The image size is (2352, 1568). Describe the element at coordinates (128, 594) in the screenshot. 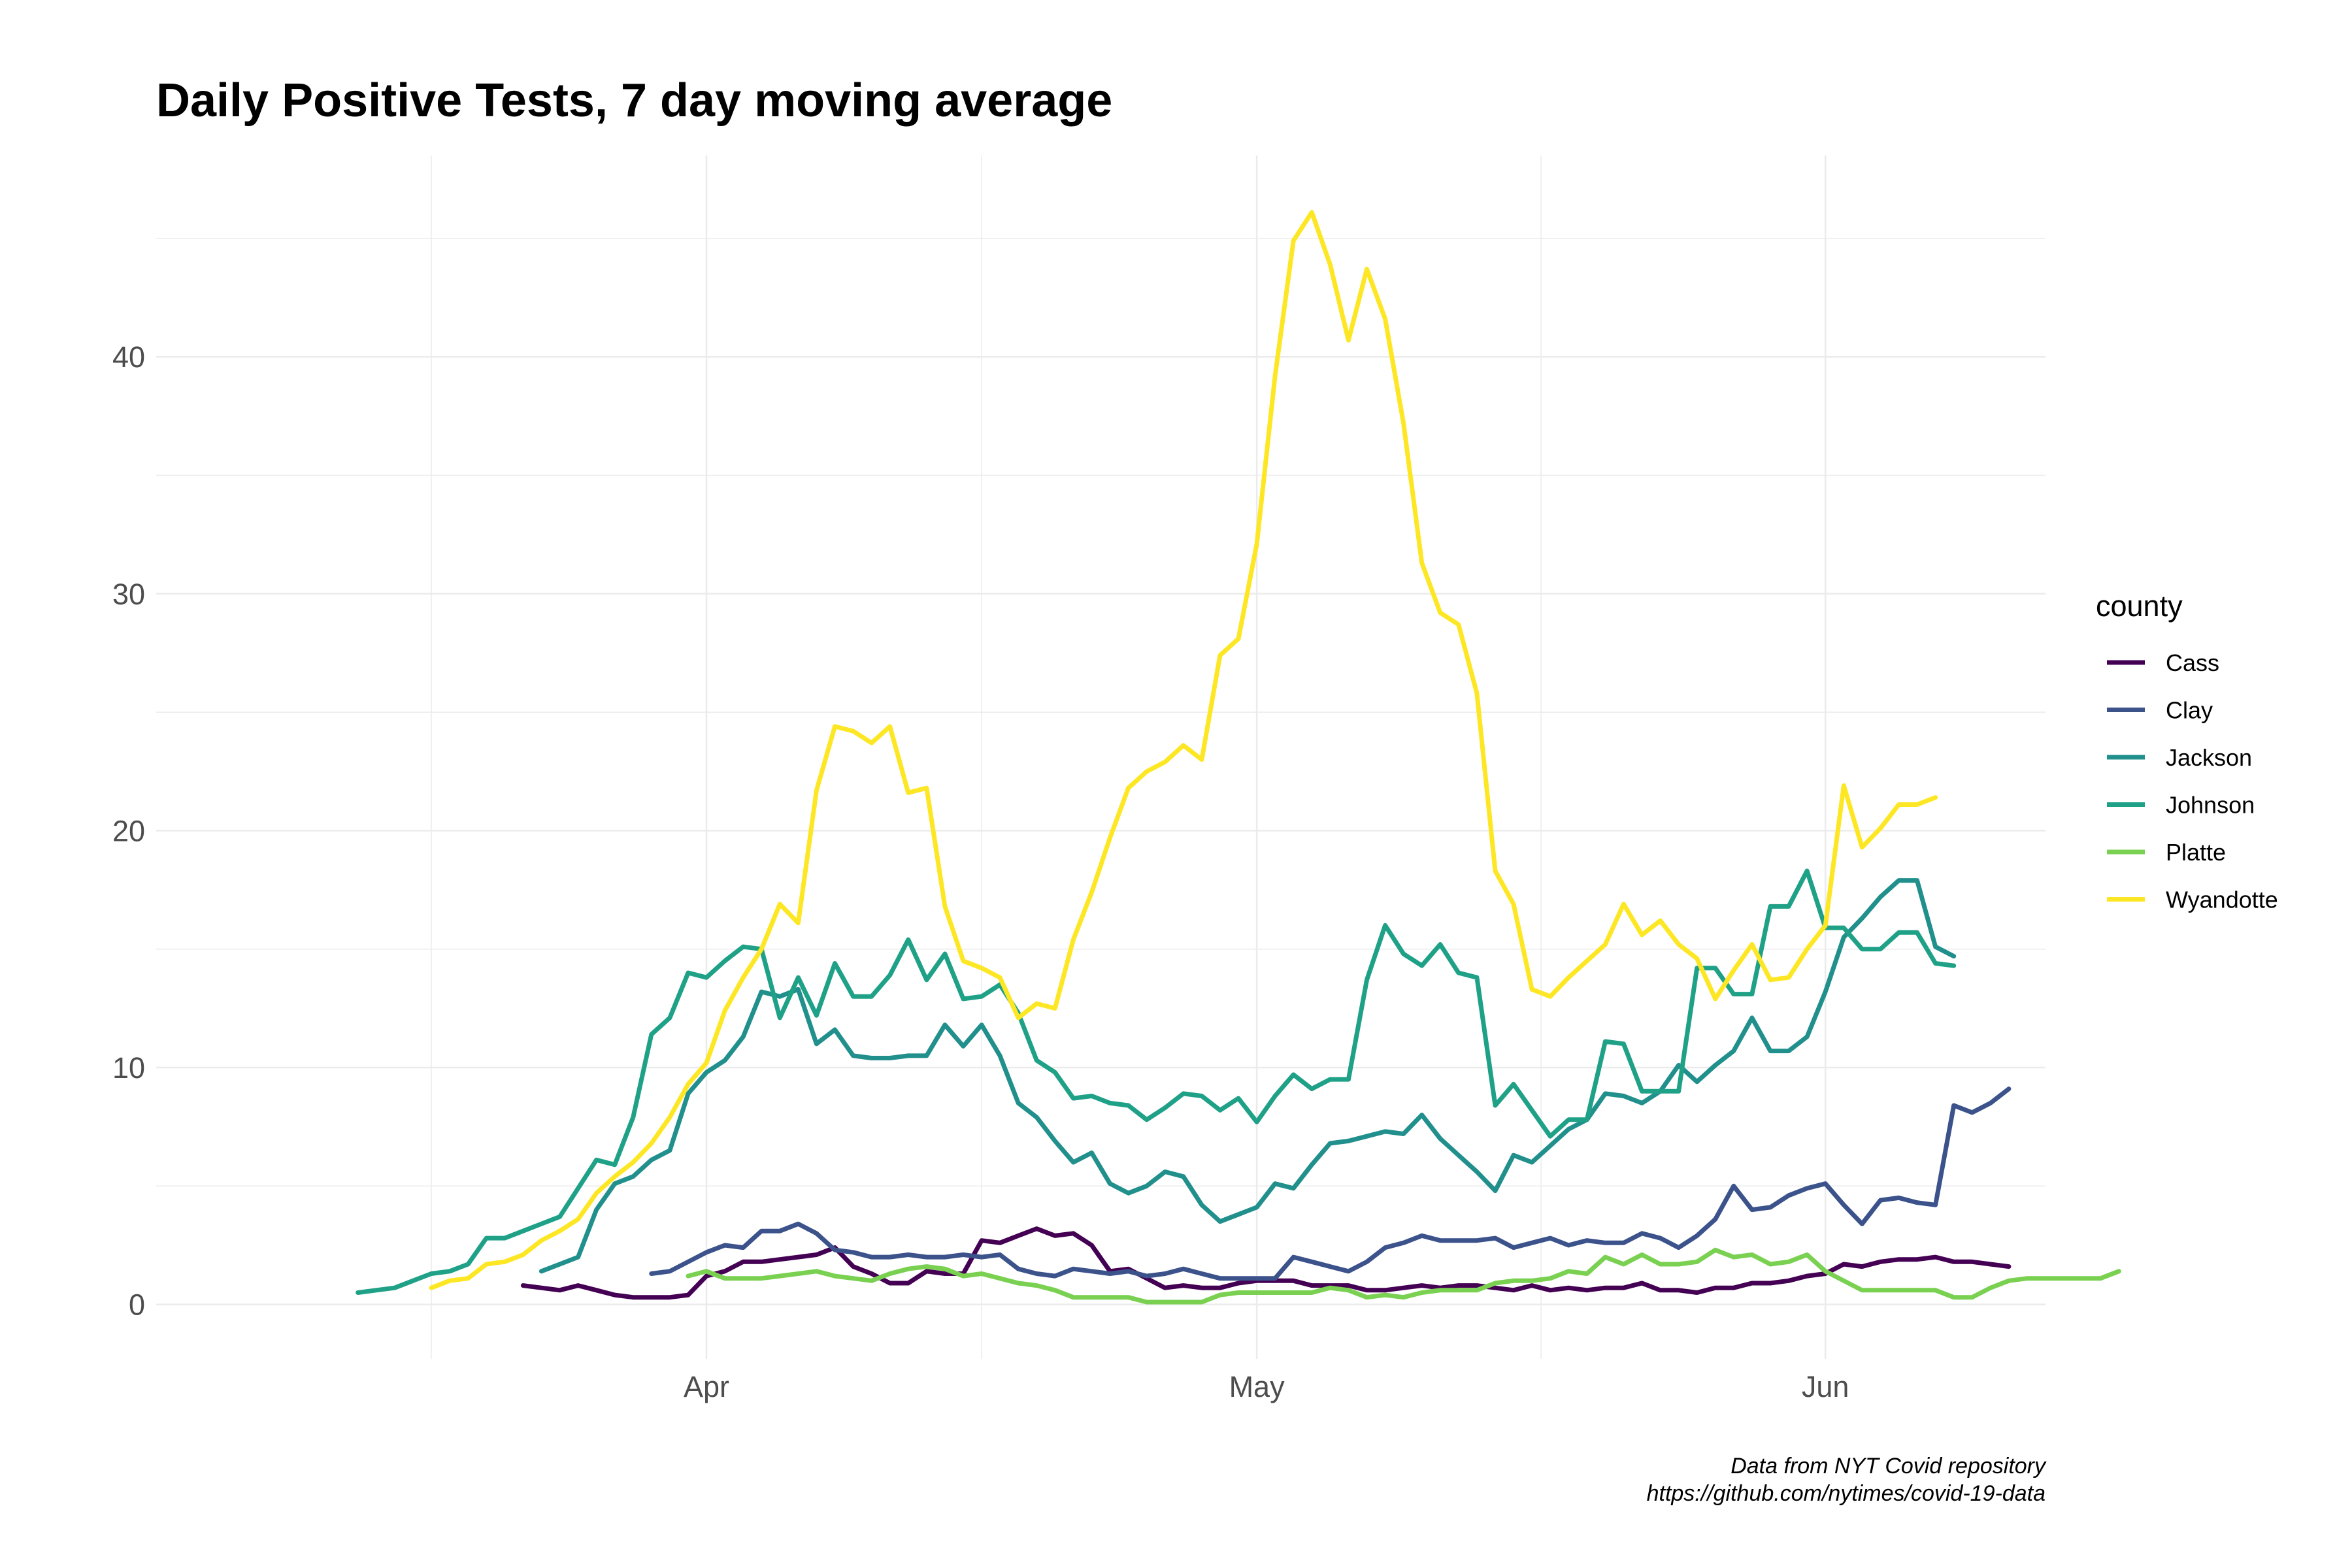

I see `y-tick-label: 30` at that location.